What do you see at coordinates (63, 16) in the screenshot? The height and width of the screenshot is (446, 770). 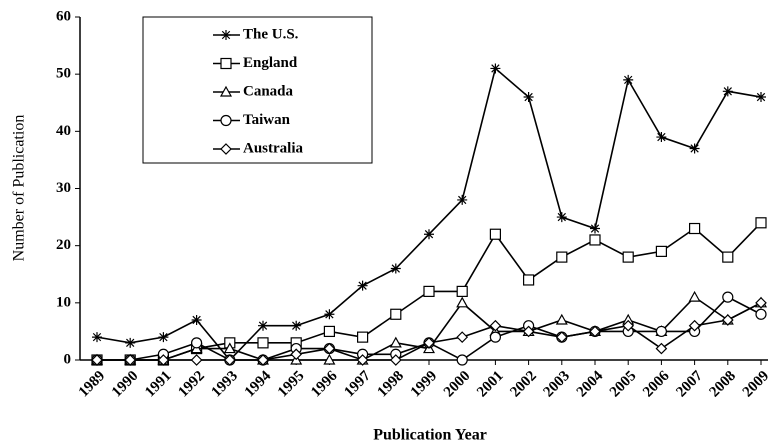 I see `y-tick-label: 60` at bounding box center [63, 16].